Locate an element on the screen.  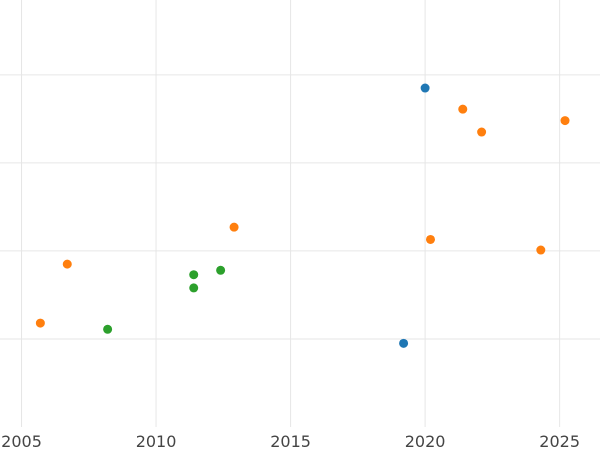
x-tick-label: 2015 is located at coordinates (290, 441).